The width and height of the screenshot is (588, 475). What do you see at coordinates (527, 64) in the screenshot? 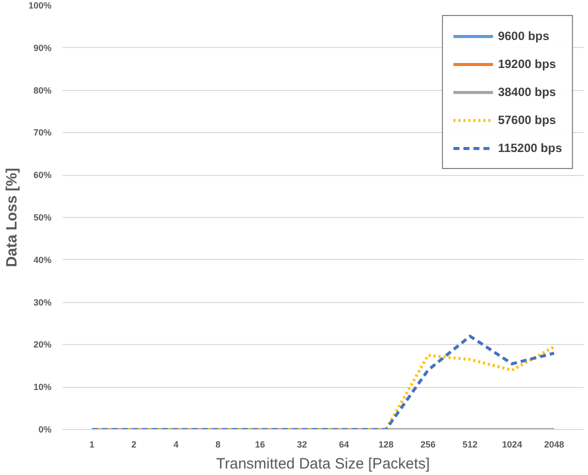
I see `legend-label: 19200 bps` at bounding box center [527, 64].